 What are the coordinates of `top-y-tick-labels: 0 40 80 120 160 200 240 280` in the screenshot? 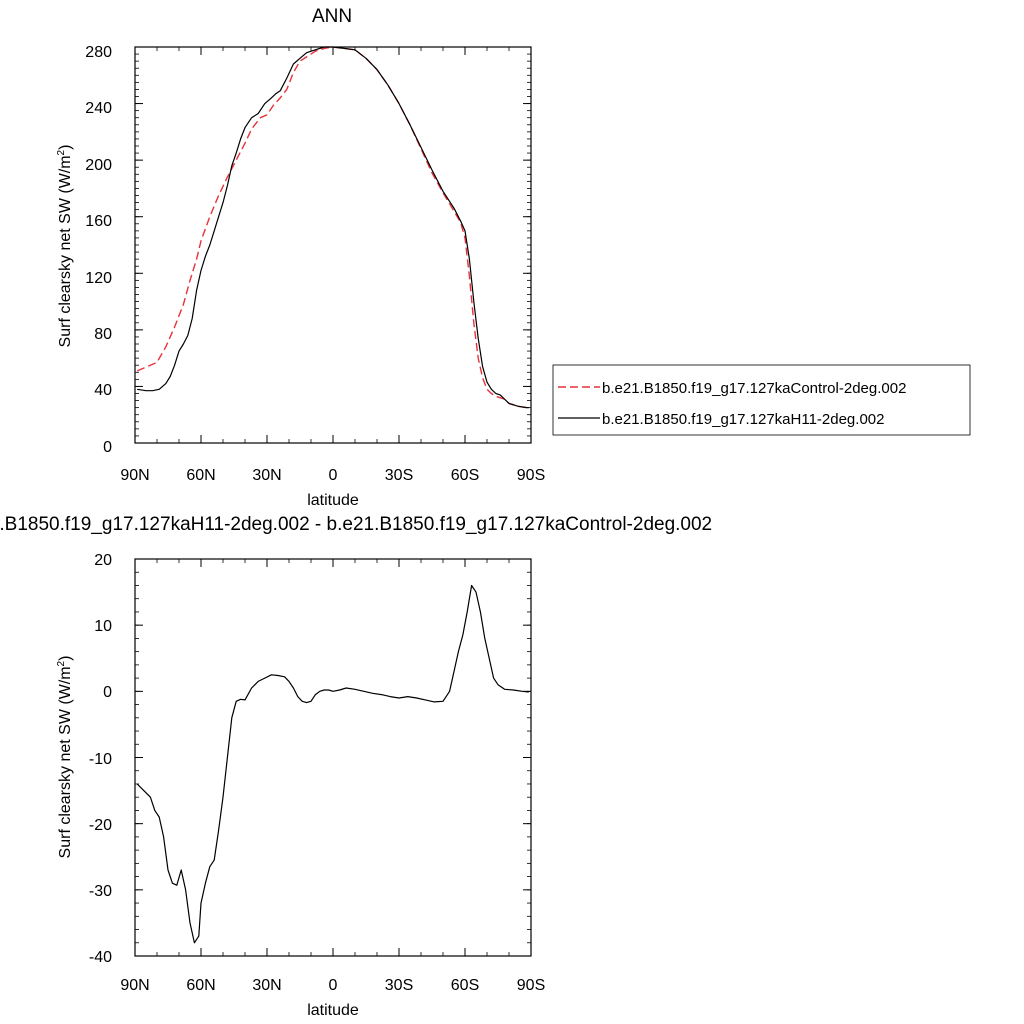 It's located at (98, 250).